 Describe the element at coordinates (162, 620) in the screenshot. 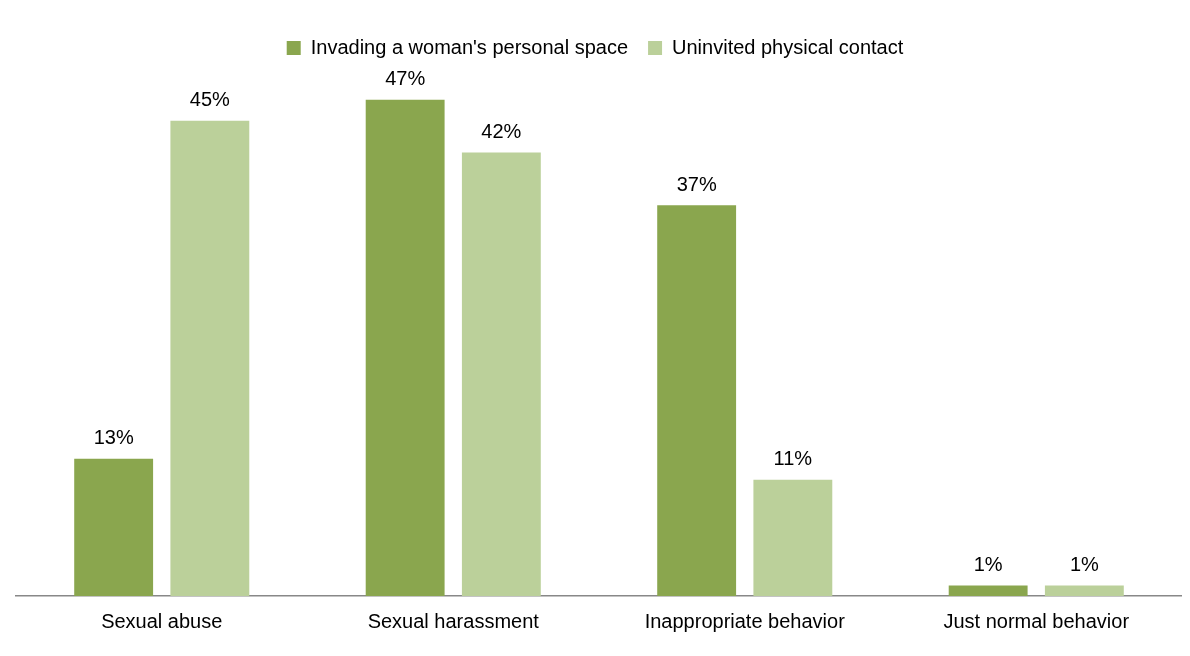

I see `x-tick-label: Sexual abuse` at that location.